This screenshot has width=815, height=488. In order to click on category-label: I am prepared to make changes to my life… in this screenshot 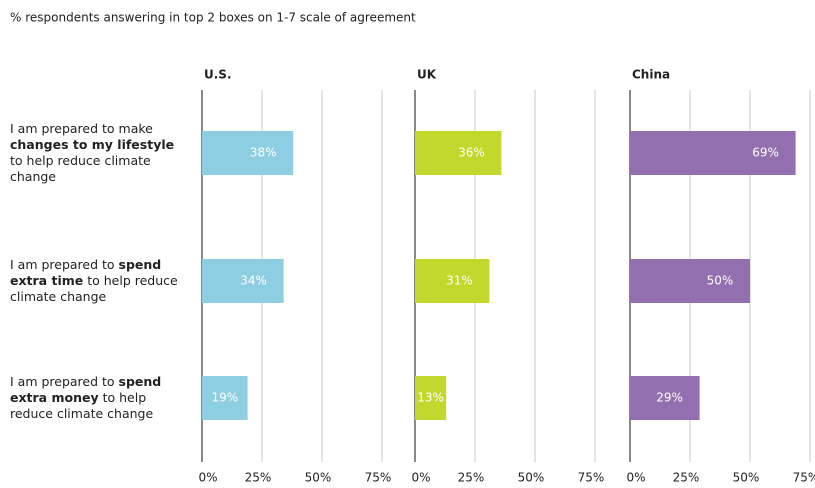, I will do `click(96, 153)`.